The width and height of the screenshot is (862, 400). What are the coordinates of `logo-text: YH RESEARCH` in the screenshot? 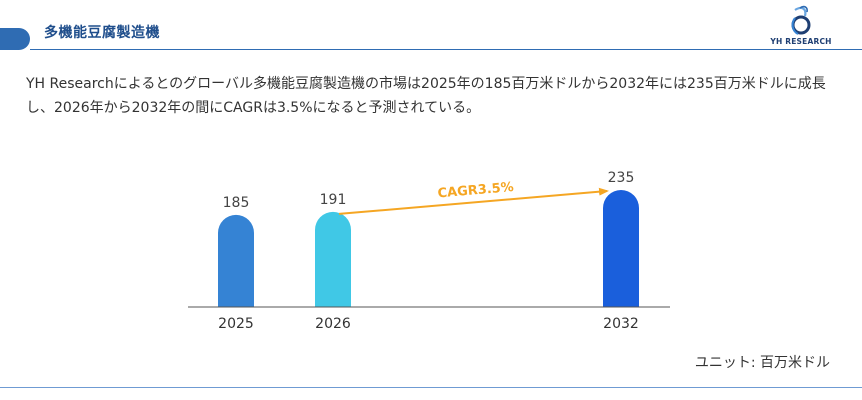 It's located at (801, 41).